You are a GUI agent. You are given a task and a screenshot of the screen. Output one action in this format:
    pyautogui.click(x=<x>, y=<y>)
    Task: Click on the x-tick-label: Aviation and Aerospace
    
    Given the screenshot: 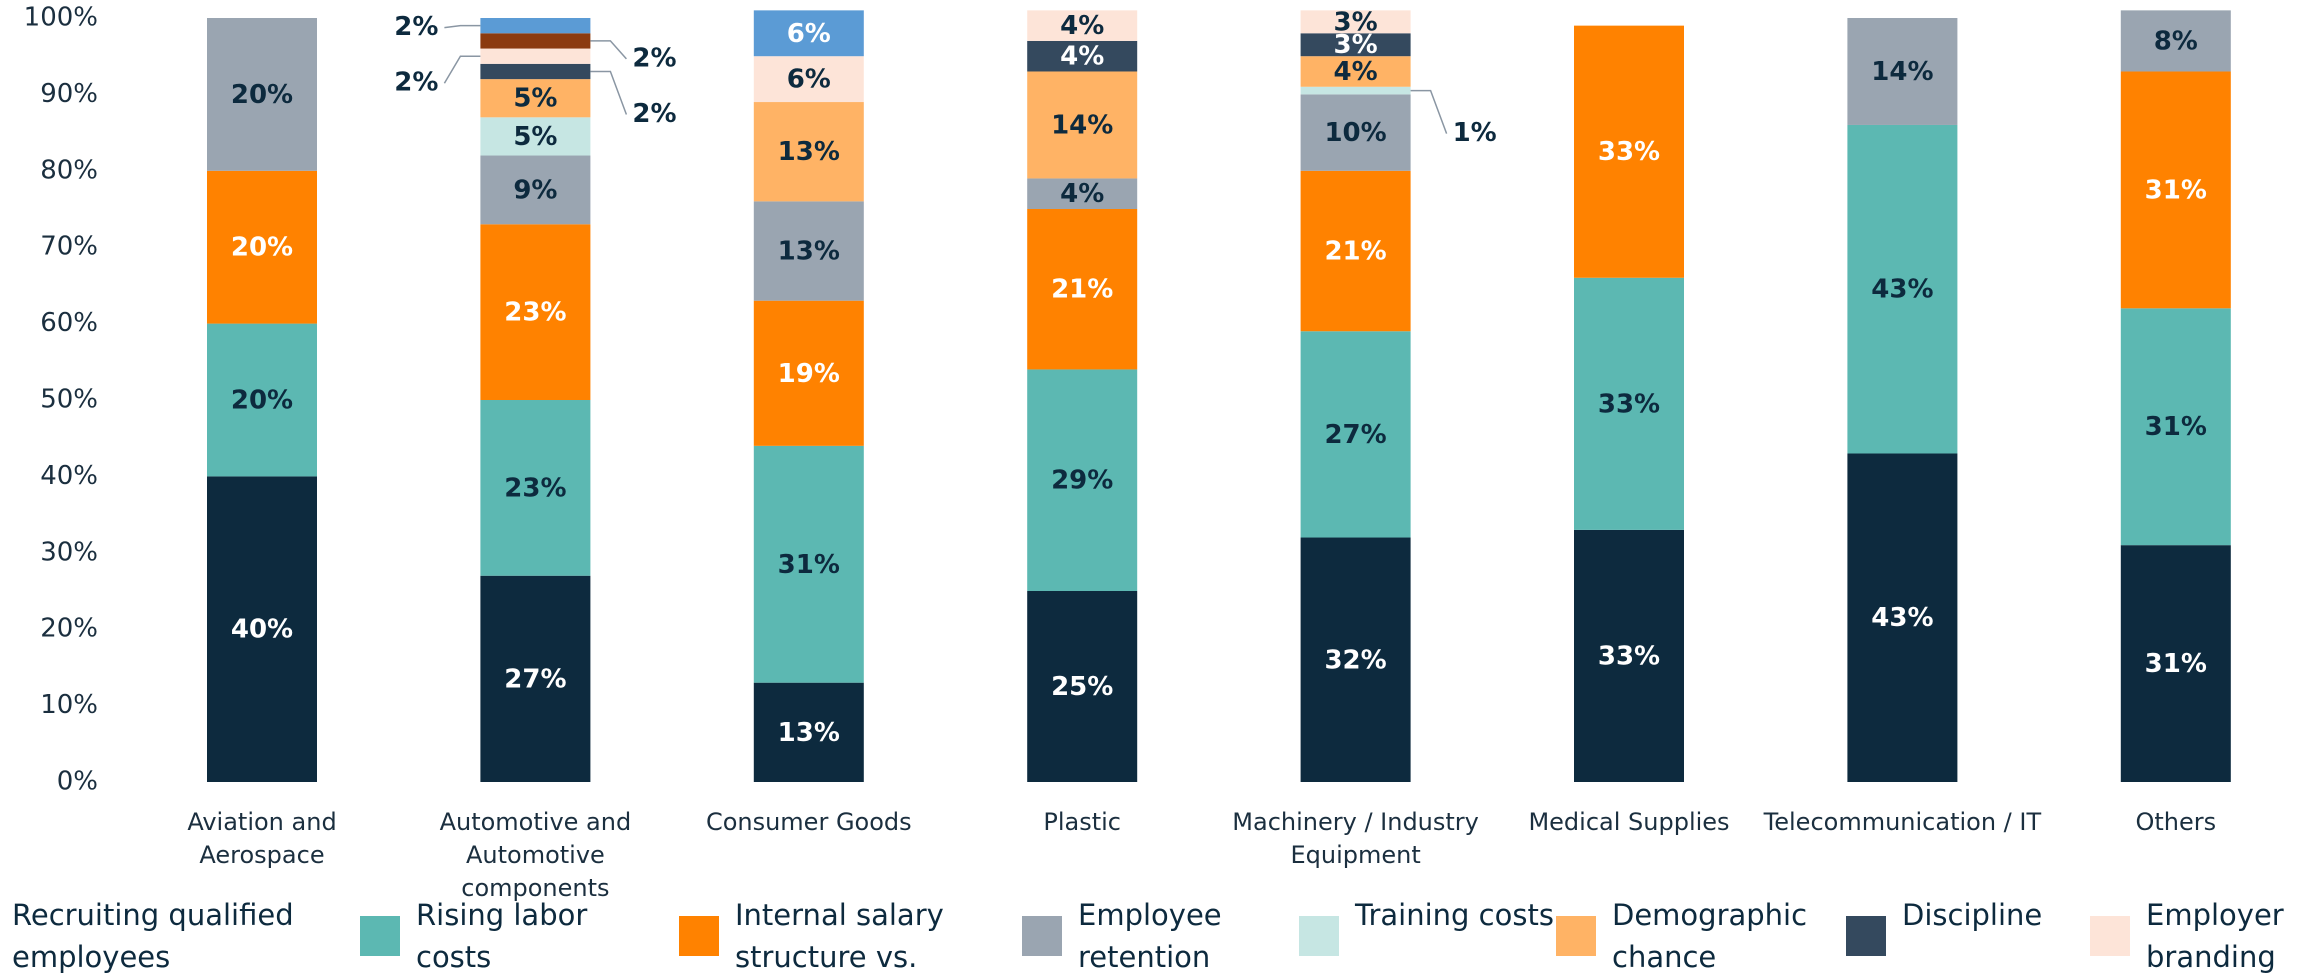 What is the action you would take?
    pyautogui.click(x=262, y=838)
    